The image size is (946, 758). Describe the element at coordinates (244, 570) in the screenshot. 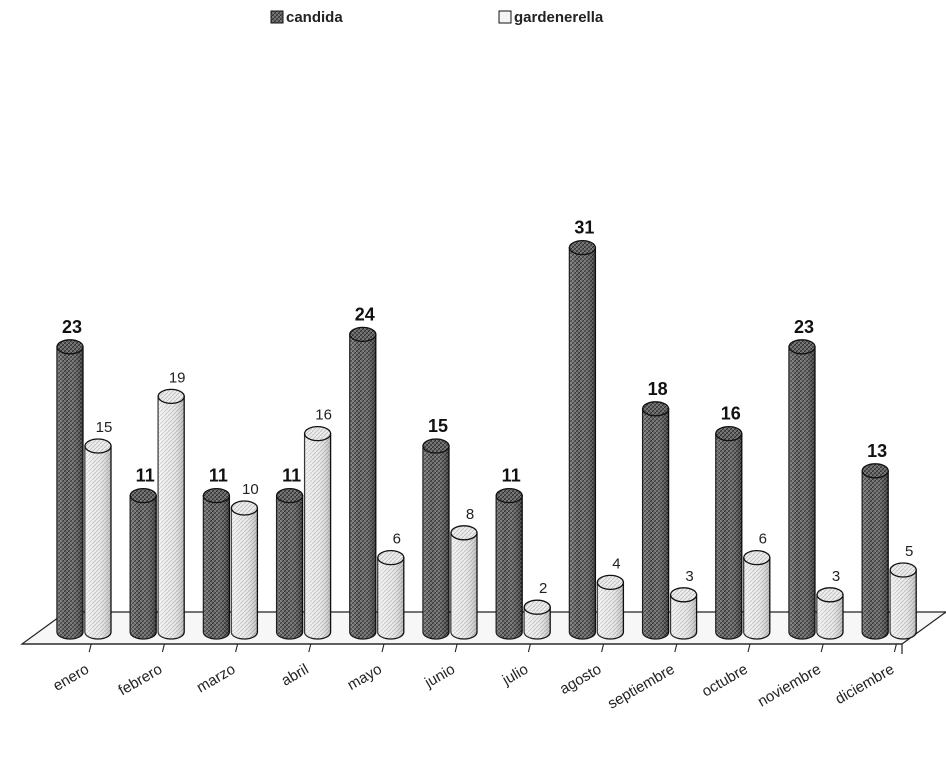

I see `bar-gardenerella-marzo` at that location.